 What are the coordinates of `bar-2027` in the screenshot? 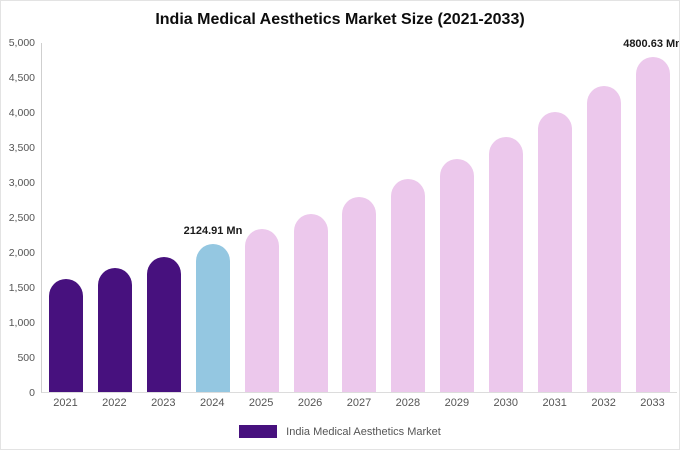 It's located at (359, 294).